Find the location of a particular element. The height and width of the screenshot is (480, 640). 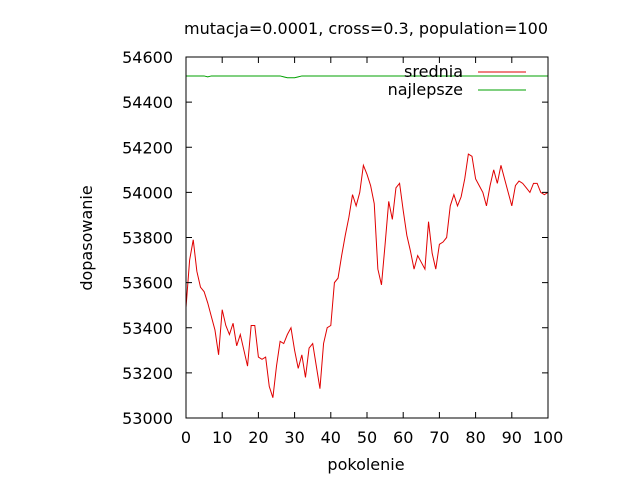

y-axis-title: dopasowanie is located at coordinates (86, 237).